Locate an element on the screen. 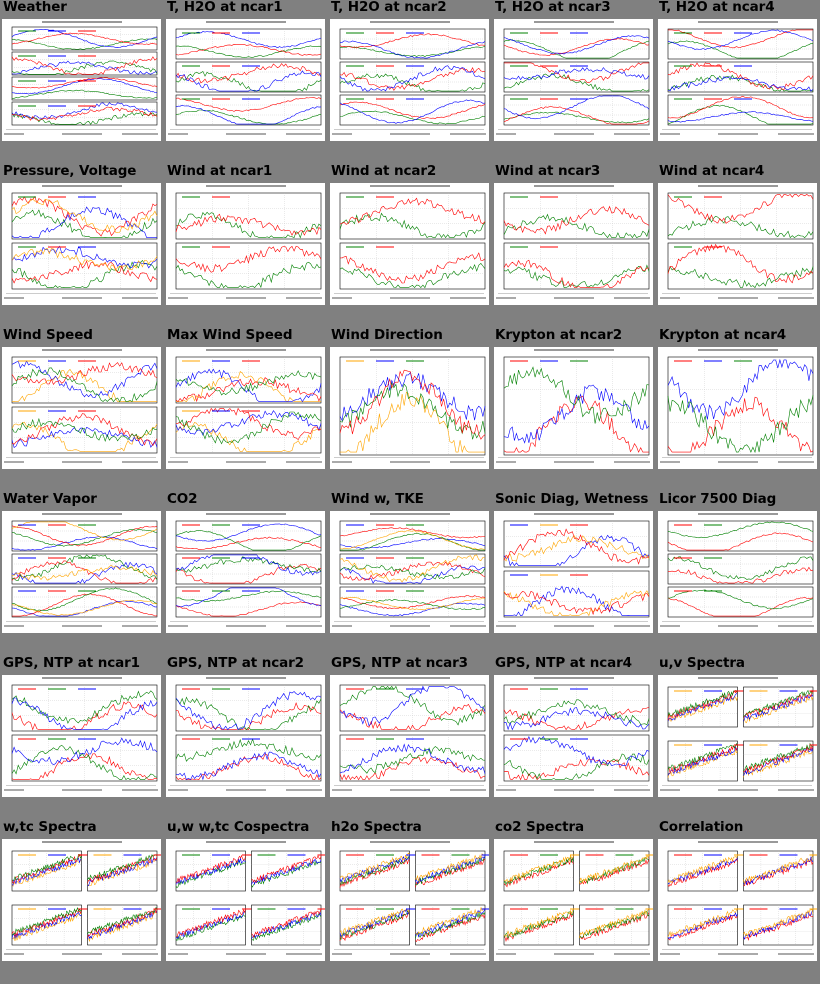 This screenshot has height=984, width=820. tile-sonic-diag-wetness: Sonic Diag, Wetness is located at coordinates (574, 573).